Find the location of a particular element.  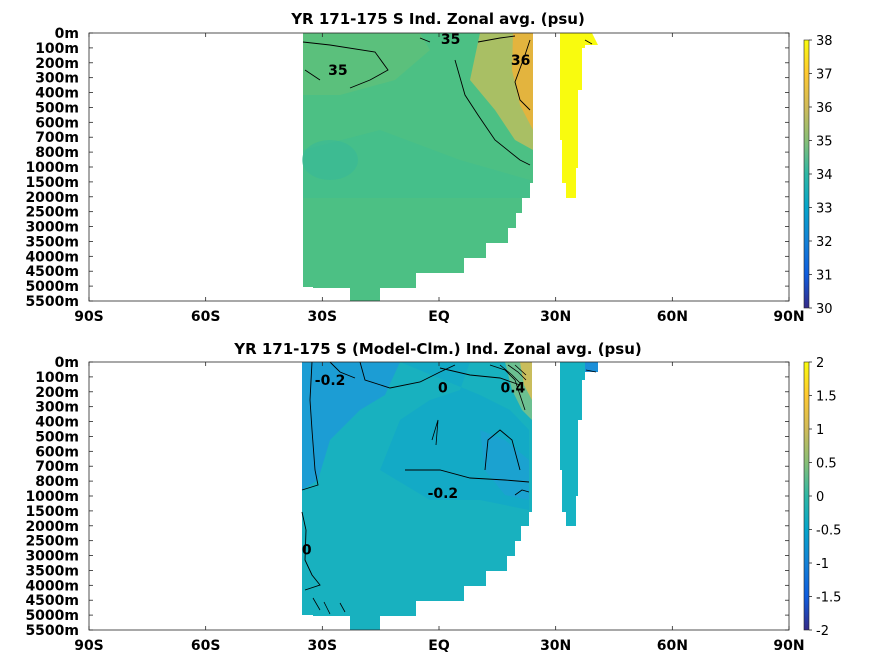

panel2-contour-near-arabian is located at coordinates (508, 387).